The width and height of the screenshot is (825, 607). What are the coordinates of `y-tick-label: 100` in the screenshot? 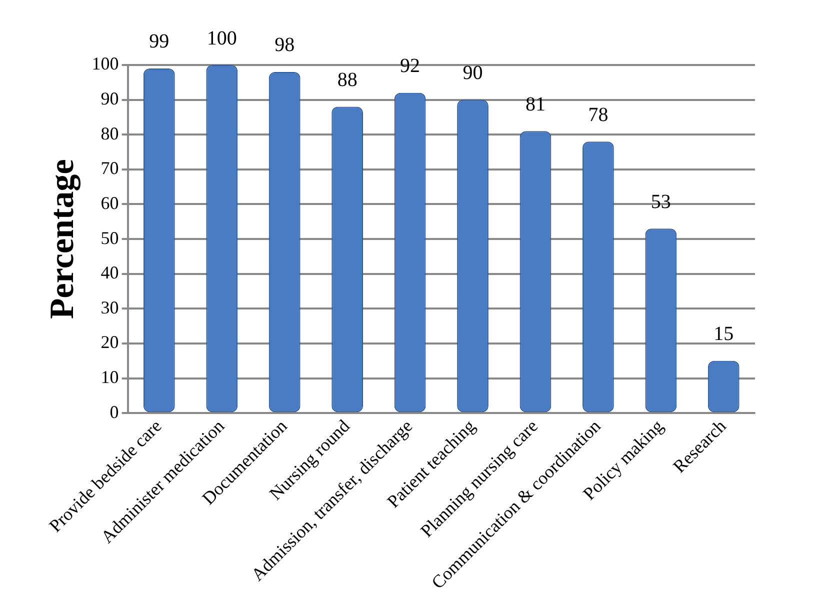 It's located at (105, 64).